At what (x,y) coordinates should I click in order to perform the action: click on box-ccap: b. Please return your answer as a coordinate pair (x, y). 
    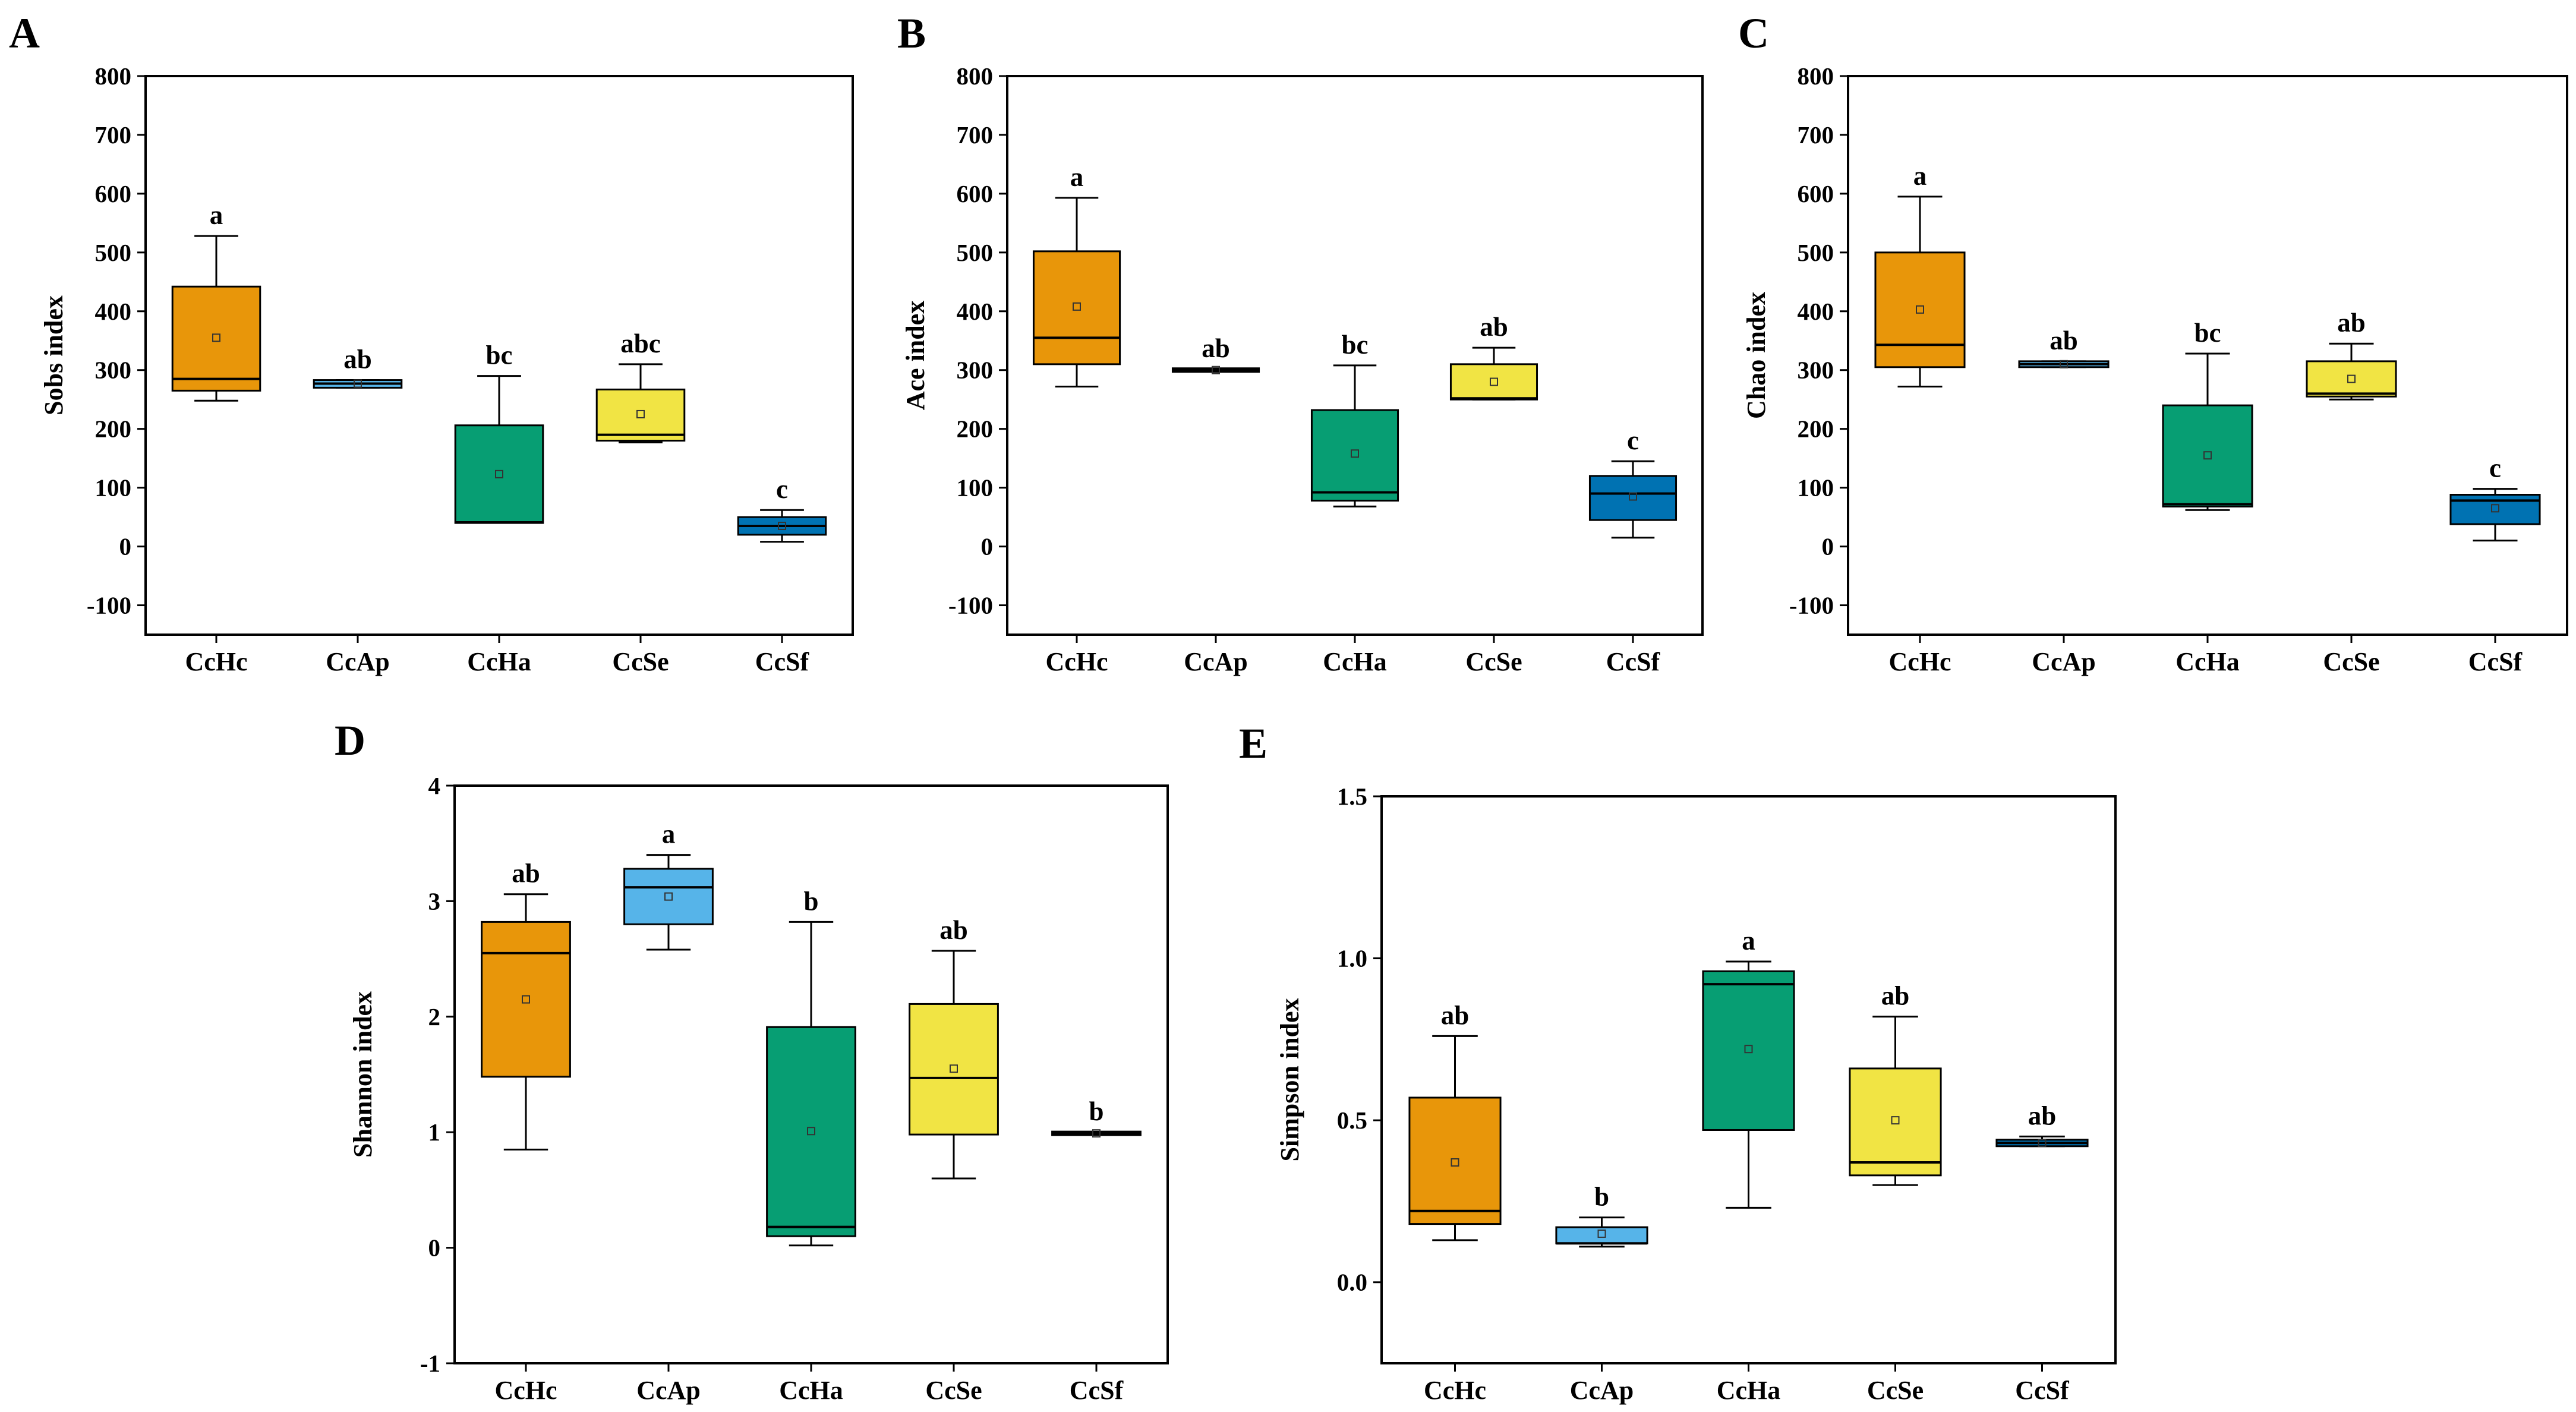
    Looking at the image, I should click on (1601, 1215).